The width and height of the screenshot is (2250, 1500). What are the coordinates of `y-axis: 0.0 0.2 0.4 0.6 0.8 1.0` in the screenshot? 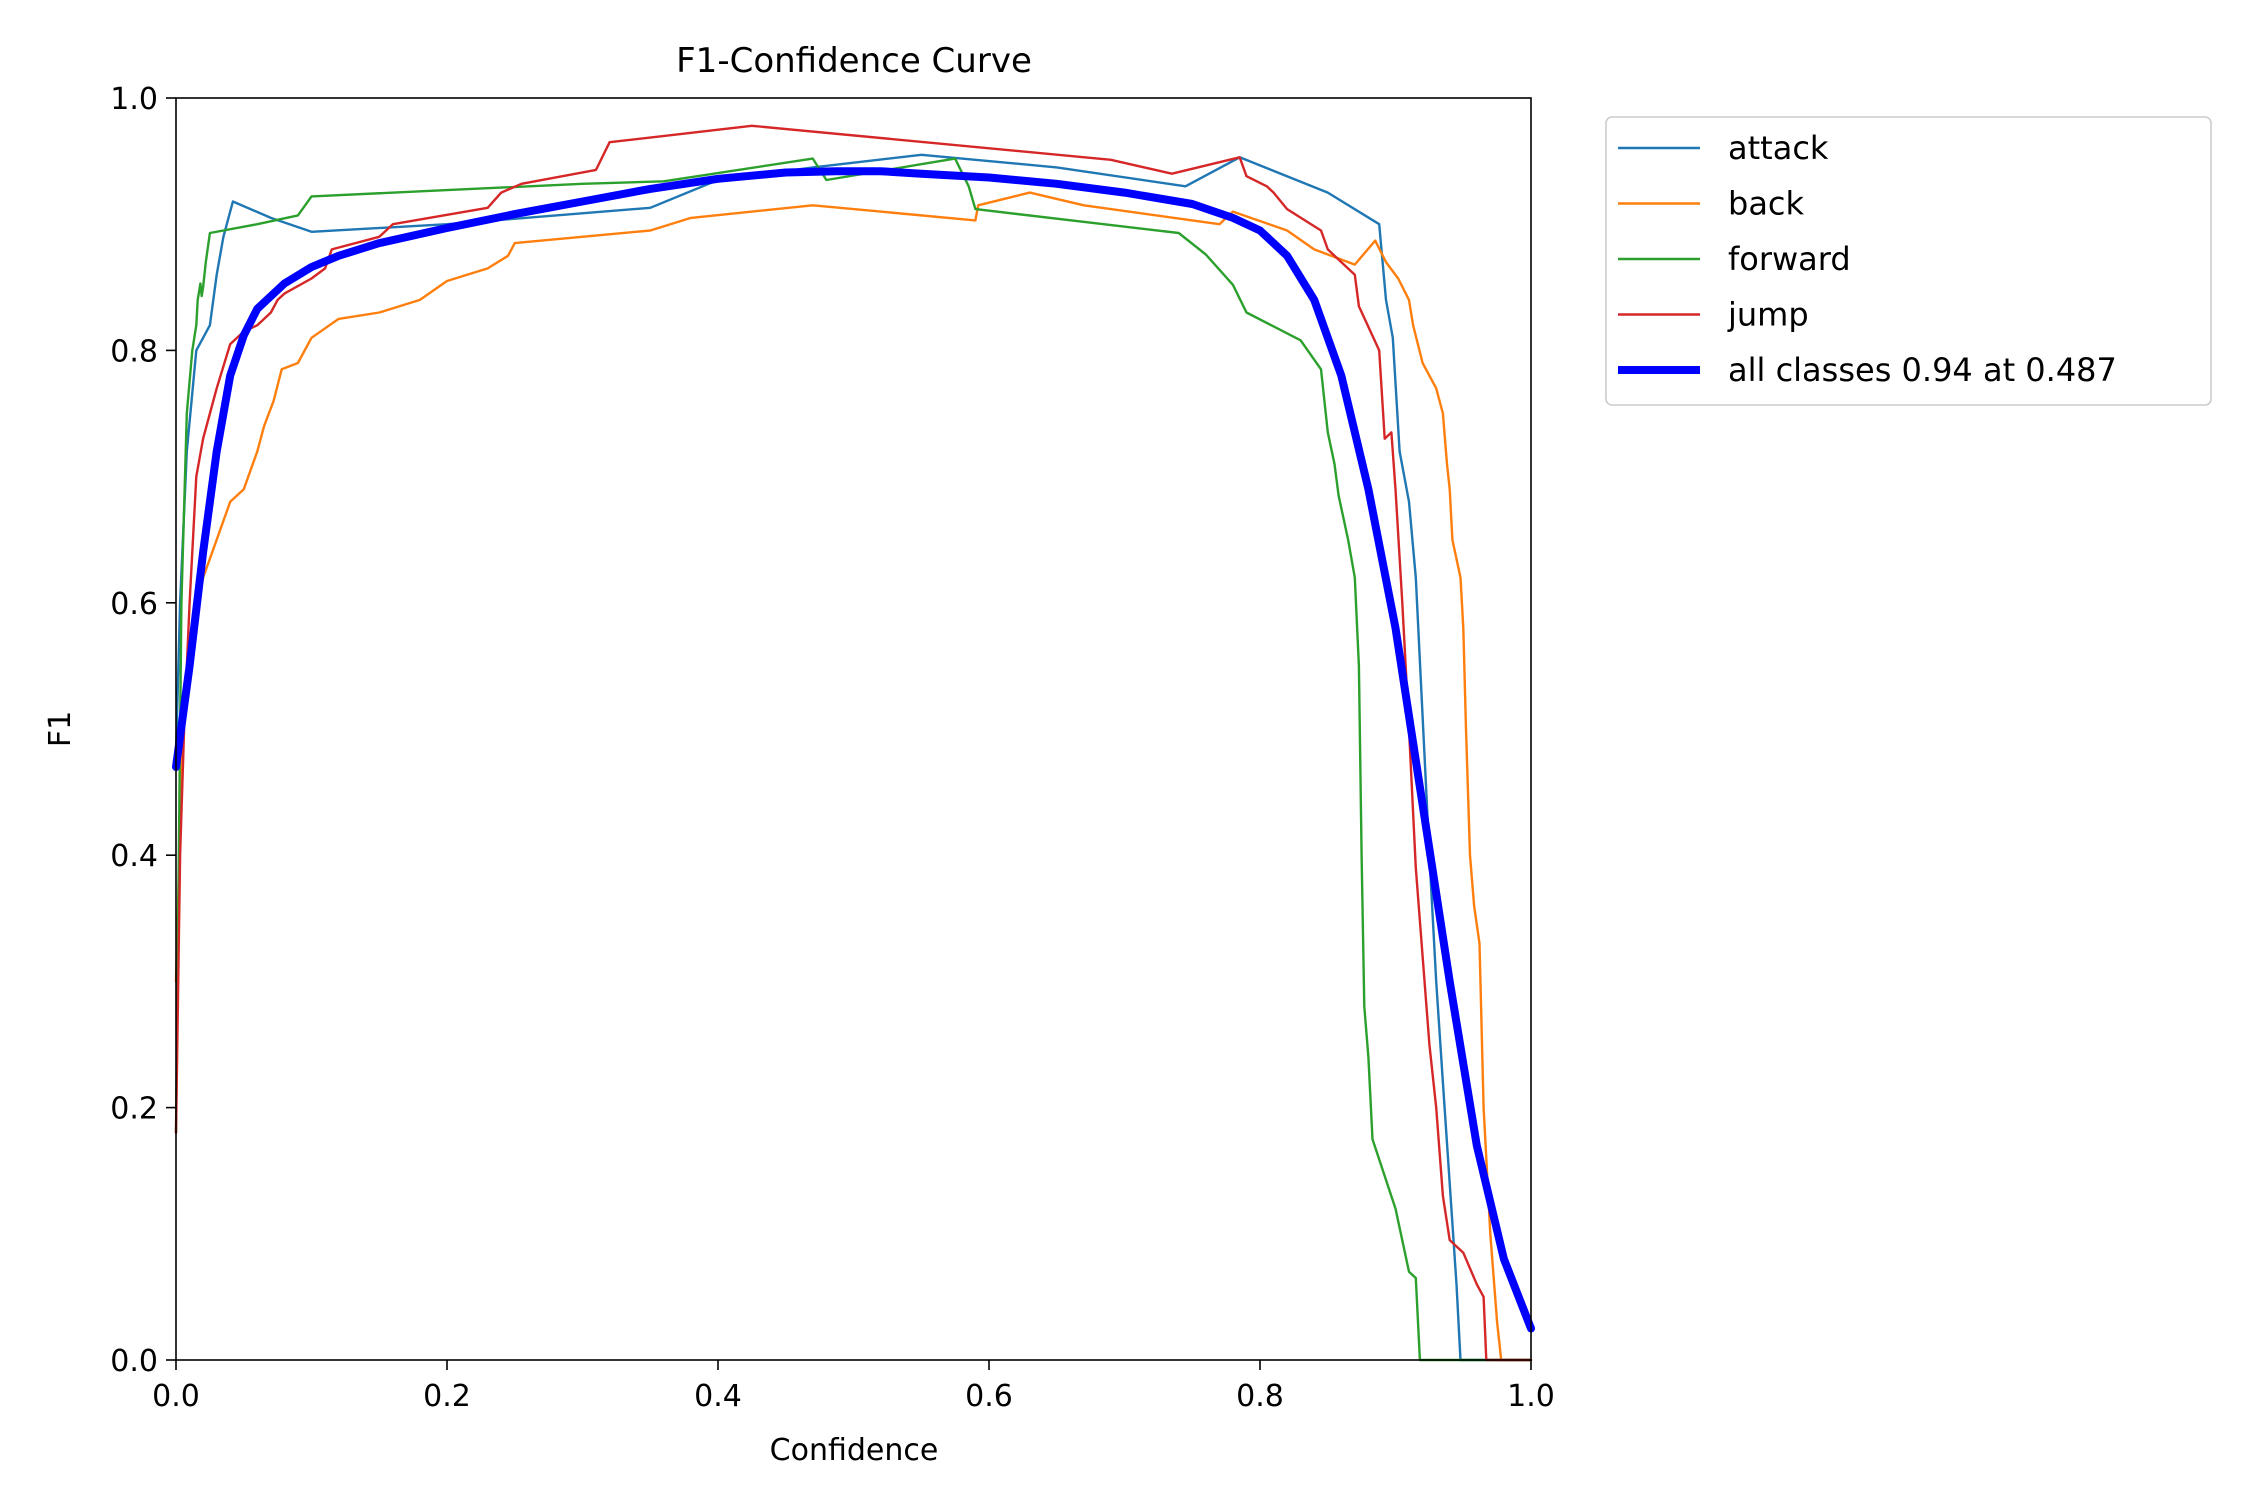 It's located at (143, 730).